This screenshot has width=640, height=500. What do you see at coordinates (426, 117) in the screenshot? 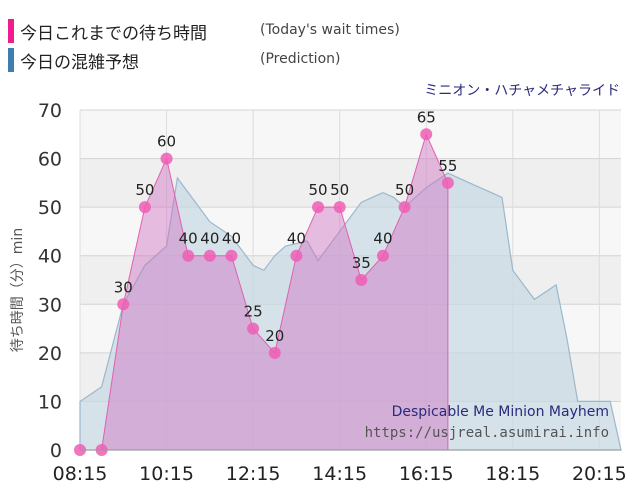
I see `today-data-label: 65` at bounding box center [426, 117].